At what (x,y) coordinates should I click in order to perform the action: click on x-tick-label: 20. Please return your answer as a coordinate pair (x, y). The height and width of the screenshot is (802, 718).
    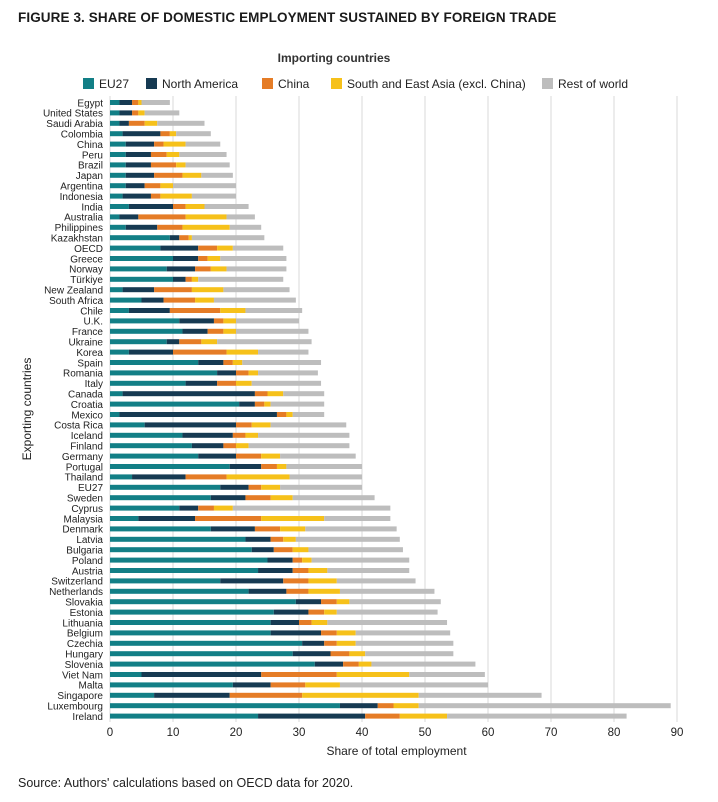
    Looking at the image, I should click on (236, 733).